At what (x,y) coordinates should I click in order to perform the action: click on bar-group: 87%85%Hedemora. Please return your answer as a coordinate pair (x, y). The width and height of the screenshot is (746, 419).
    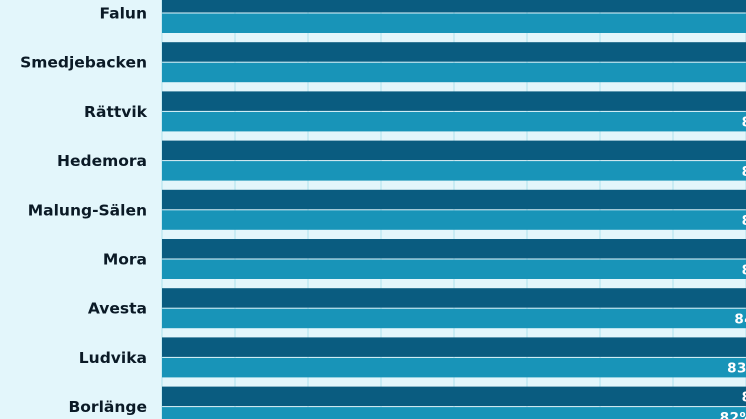
    Looking at the image, I should click on (401, 160).